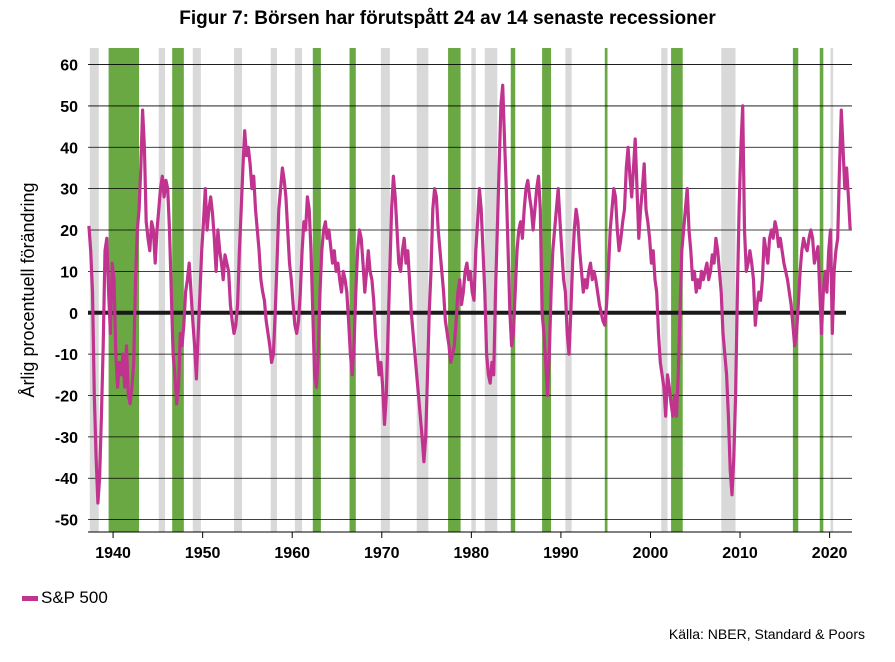 This screenshot has width=895, height=662. What do you see at coordinates (69, 190) in the screenshot?
I see `y-tick-label: 30` at bounding box center [69, 190].